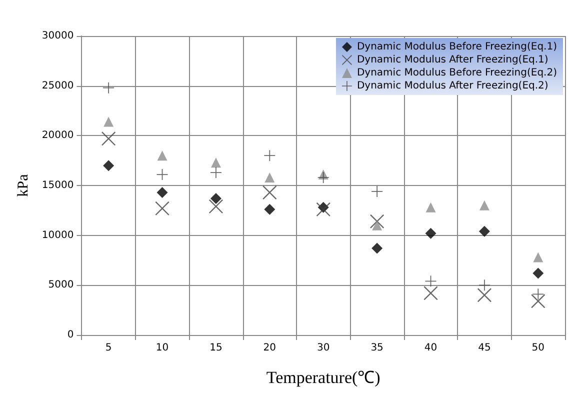 This screenshot has height=405, width=587. I want to click on y-tick-label: 10000, so click(58, 235).